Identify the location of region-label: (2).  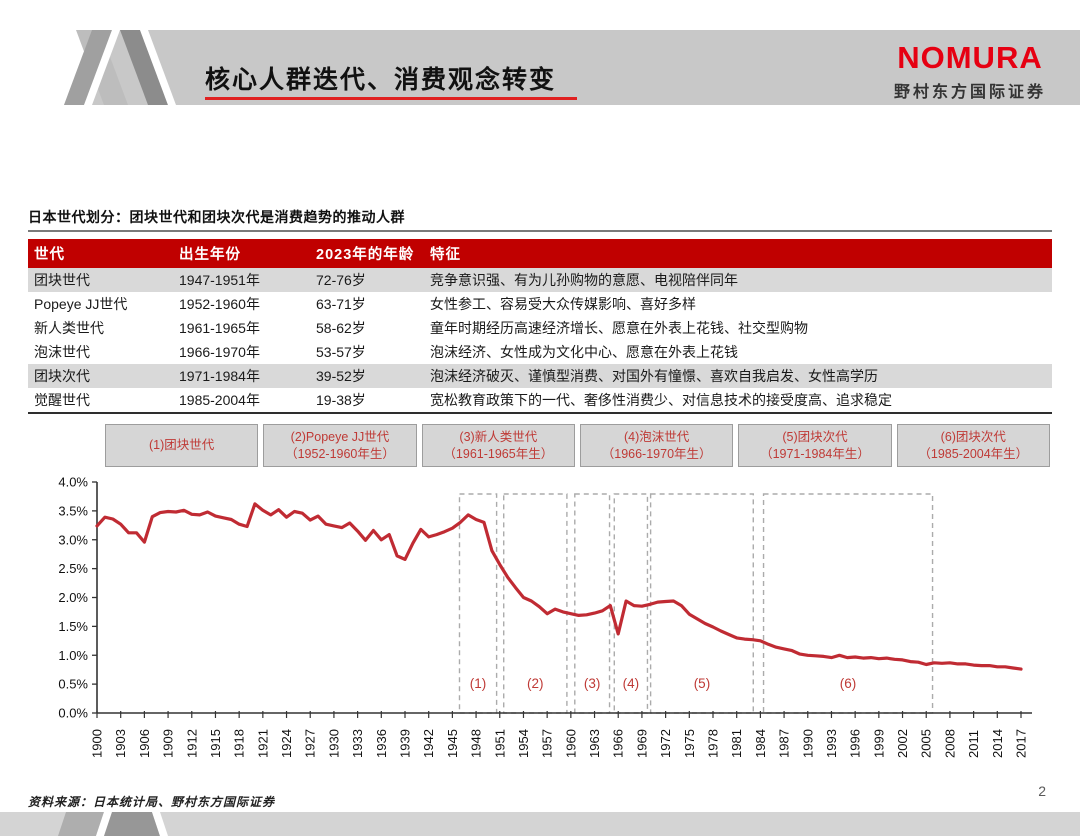
(535, 683).